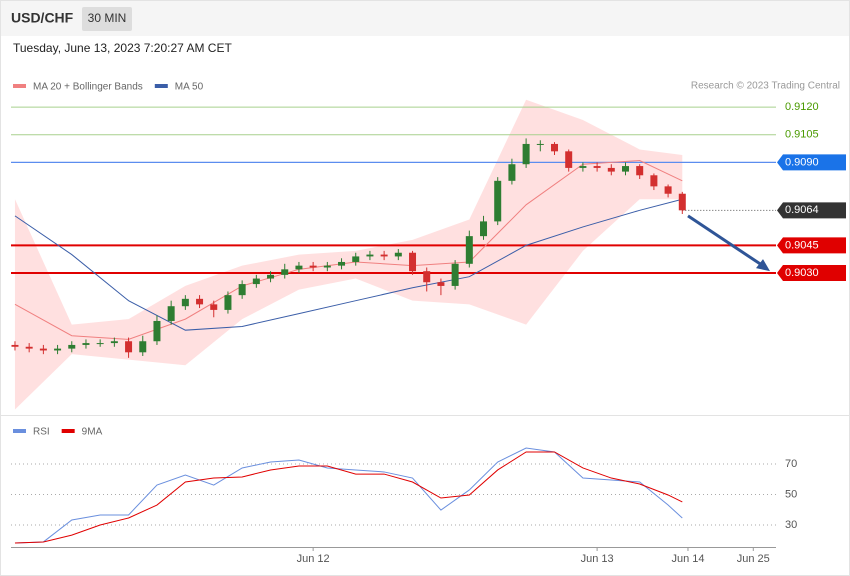  I want to click on x-tick-label: Jun 25, so click(753, 559).